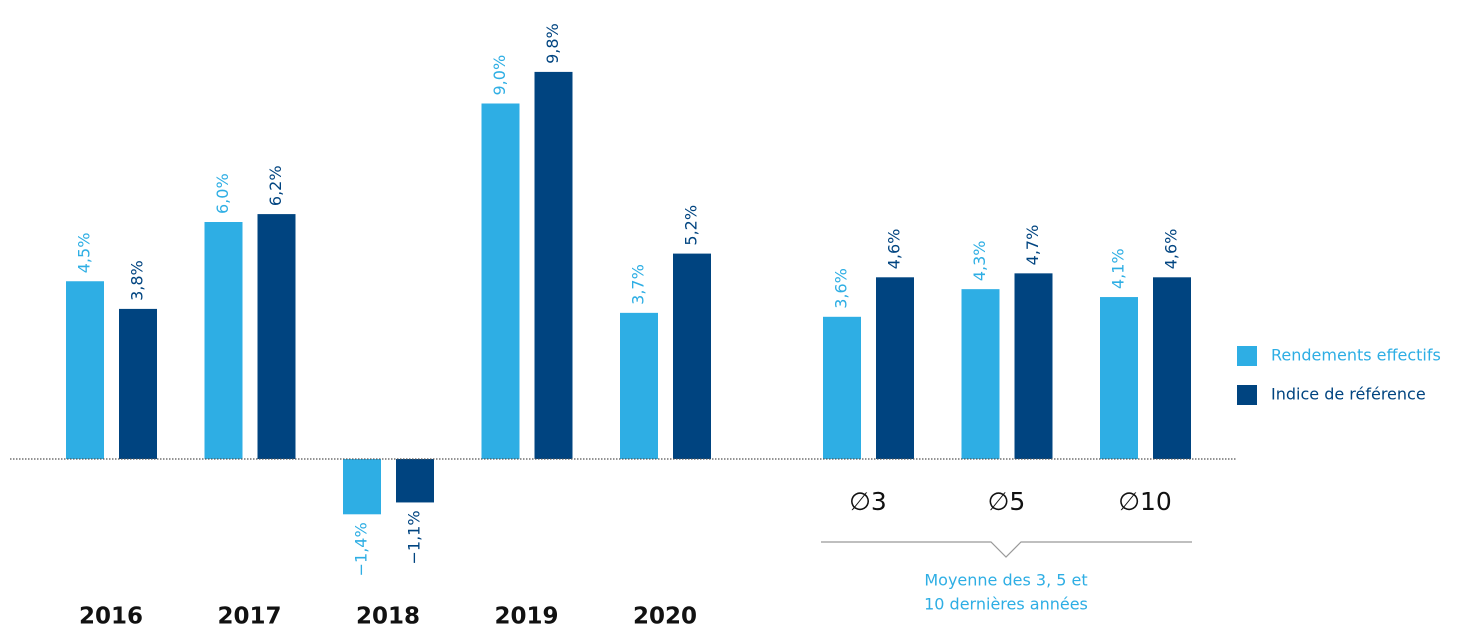 Image resolution: width=1471 pixels, height=630 pixels. I want to click on value-label: 9,0%, so click(499, 75).